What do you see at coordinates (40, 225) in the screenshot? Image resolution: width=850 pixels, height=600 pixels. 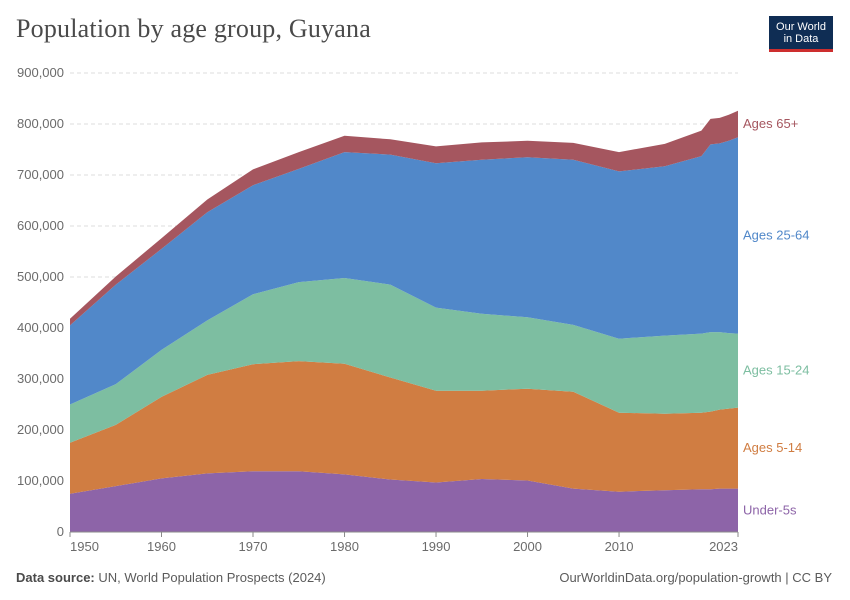 I see `y-tick-label: 600,000` at bounding box center [40, 225].